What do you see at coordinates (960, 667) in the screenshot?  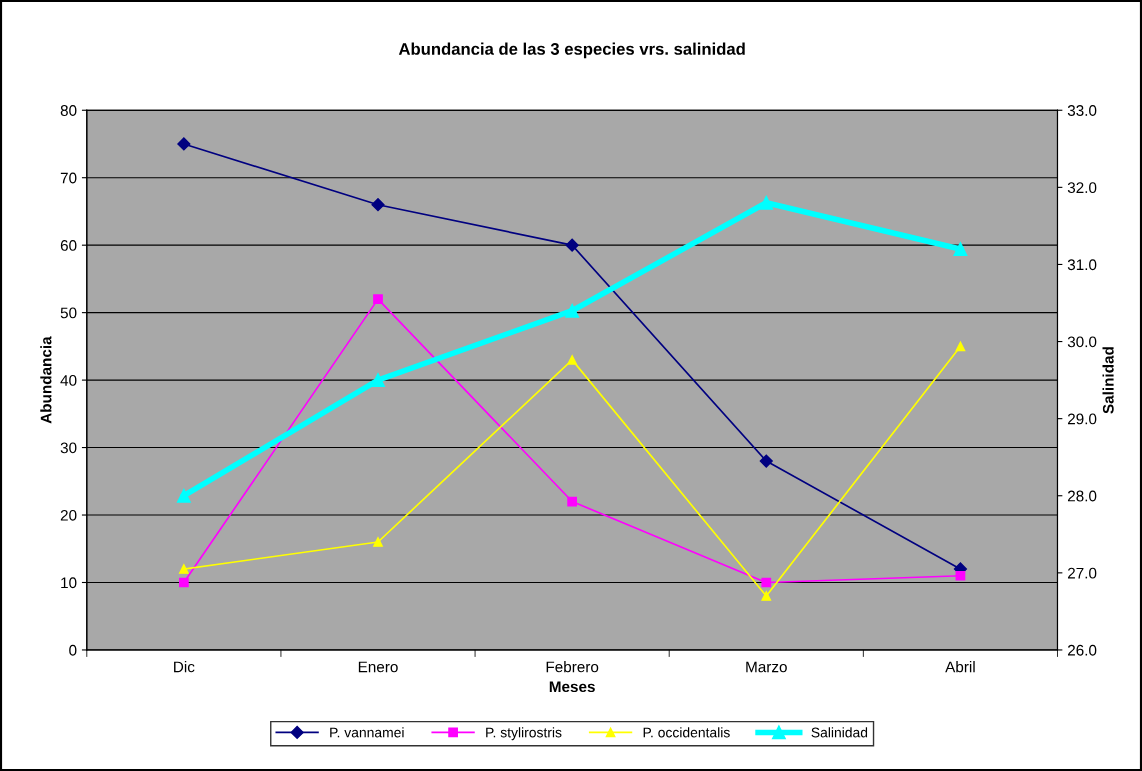 I see `x-tick-label: Abril` at bounding box center [960, 667].